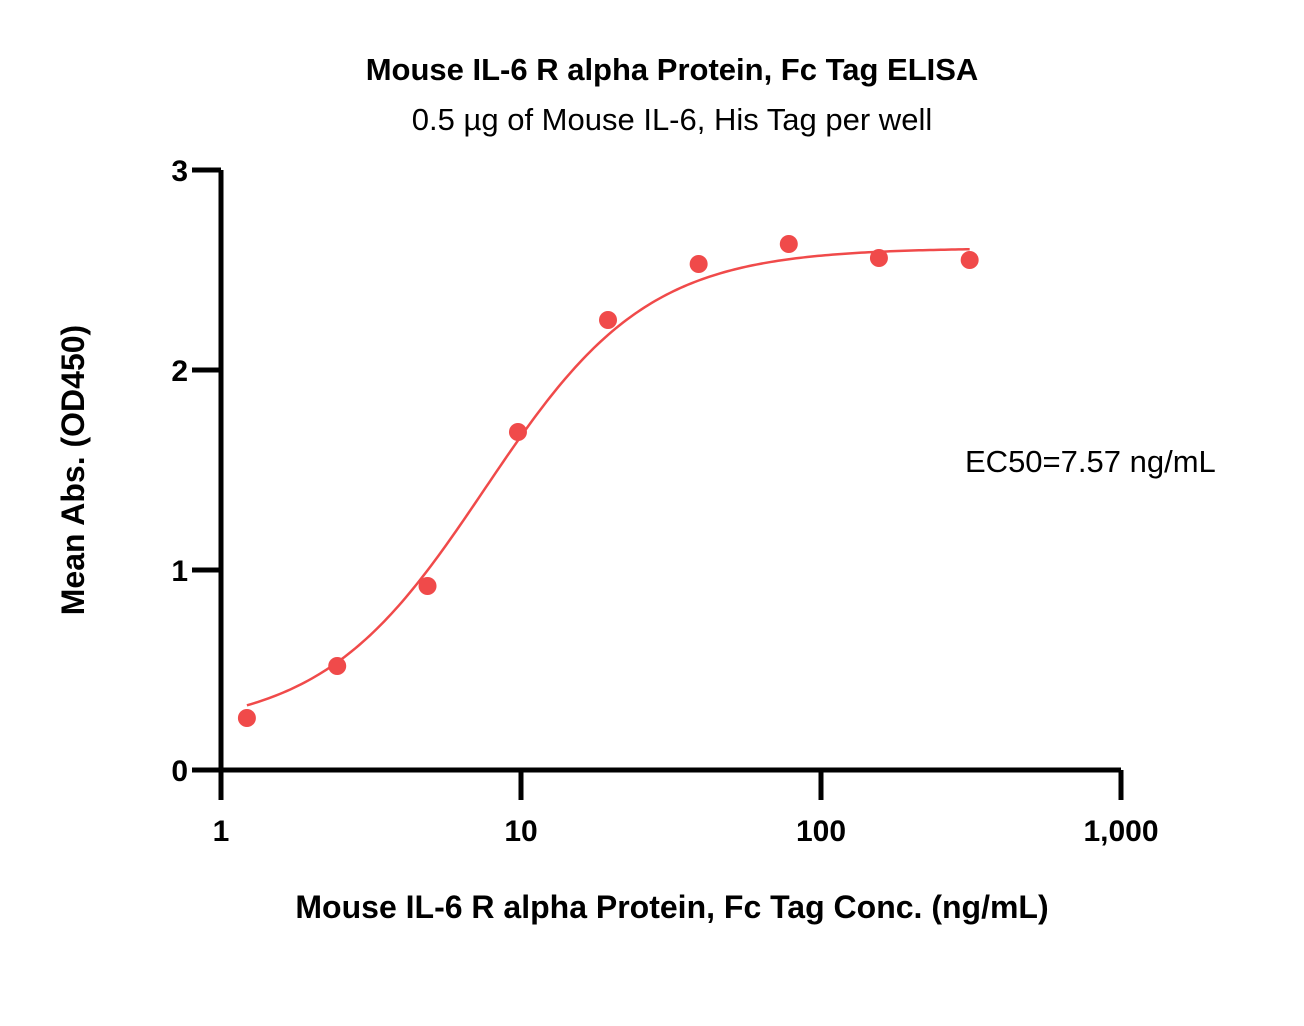 The width and height of the screenshot is (1304, 1026). What do you see at coordinates (1120, 831) in the screenshot?
I see `x-tick-label: 1,000` at bounding box center [1120, 831].